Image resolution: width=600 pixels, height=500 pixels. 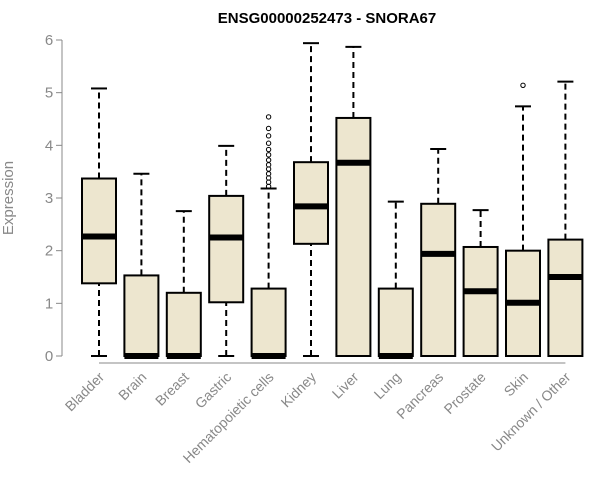 What do you see at coordinates (183, 284) in the screenshot?
I see `box-breast` at bounding box center [183, 284].